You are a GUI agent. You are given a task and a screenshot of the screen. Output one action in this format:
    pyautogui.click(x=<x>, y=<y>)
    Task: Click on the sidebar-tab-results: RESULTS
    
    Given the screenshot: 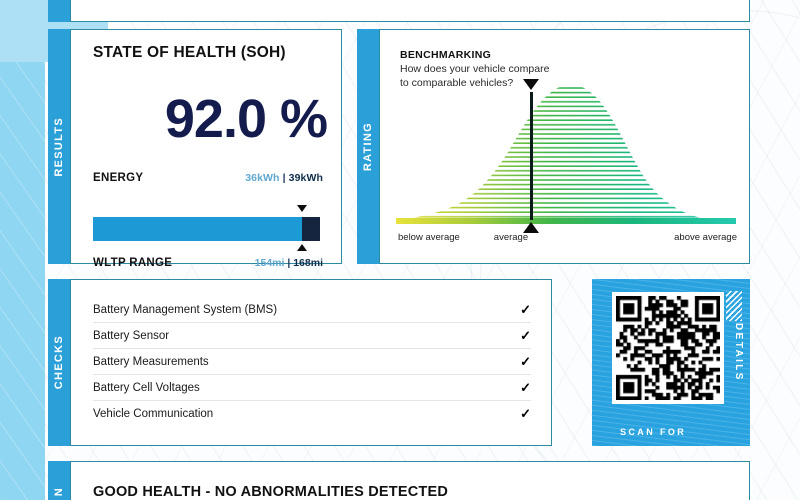 What is the action you would take?
    pyautogui.click(x=59, y=146)
    